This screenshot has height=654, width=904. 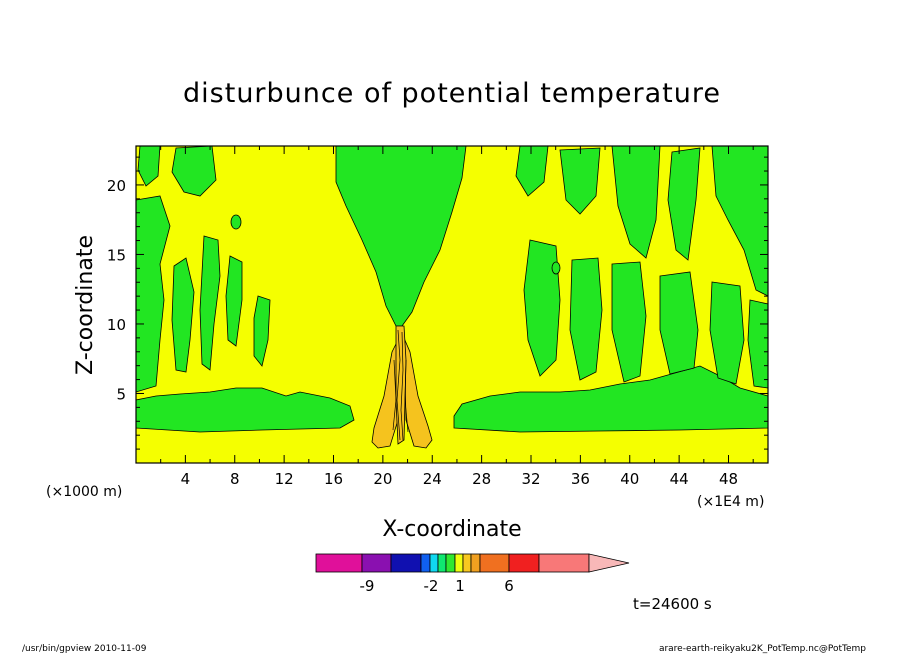 What do you see at coordinates (116, 255) in the screenshot?
I see `y-tick-label: 15` at bounding box center [116, 255].